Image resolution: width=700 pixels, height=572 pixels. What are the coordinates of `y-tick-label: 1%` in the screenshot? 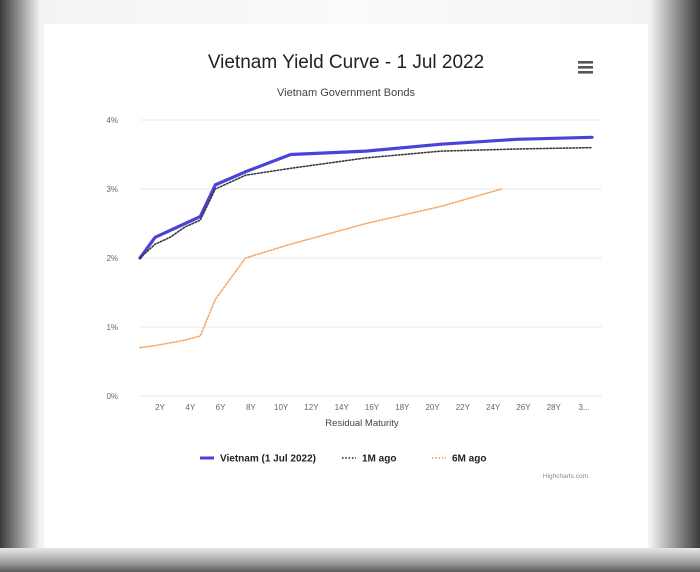 It's located at (112, 327).